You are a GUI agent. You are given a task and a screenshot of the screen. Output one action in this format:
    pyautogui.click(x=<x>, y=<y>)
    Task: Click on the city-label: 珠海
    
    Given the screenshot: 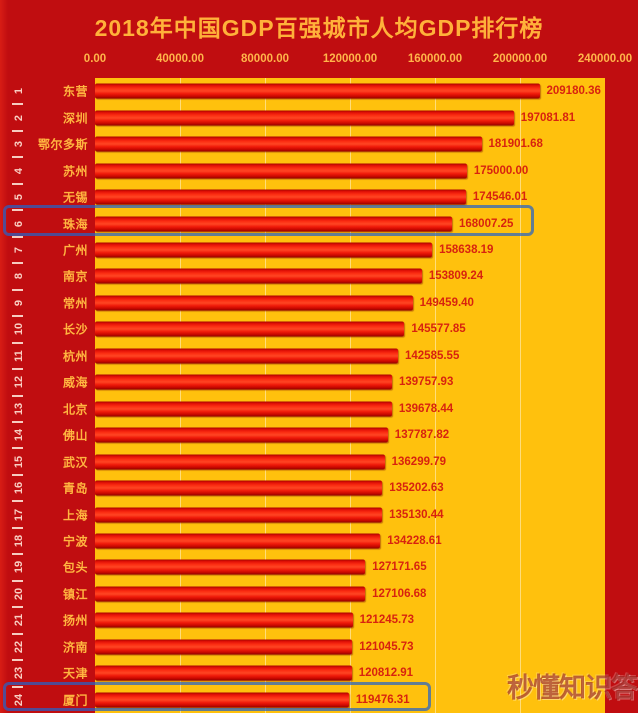 What is the action you would take?
    pyautogui.click(x=75, y=224)
    